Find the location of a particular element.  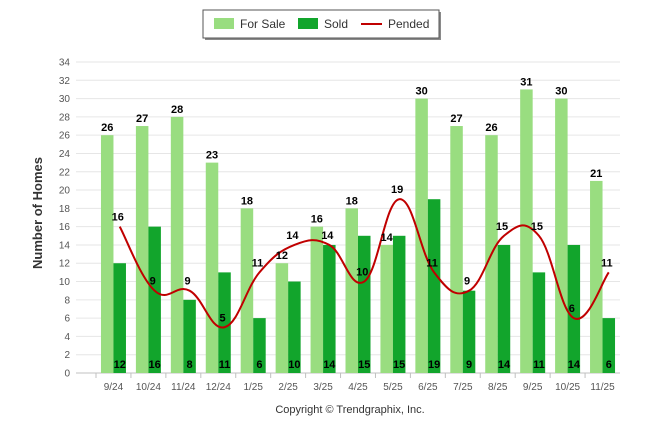

data-label-for-sale: 12 is located at coordinates (282, 256).